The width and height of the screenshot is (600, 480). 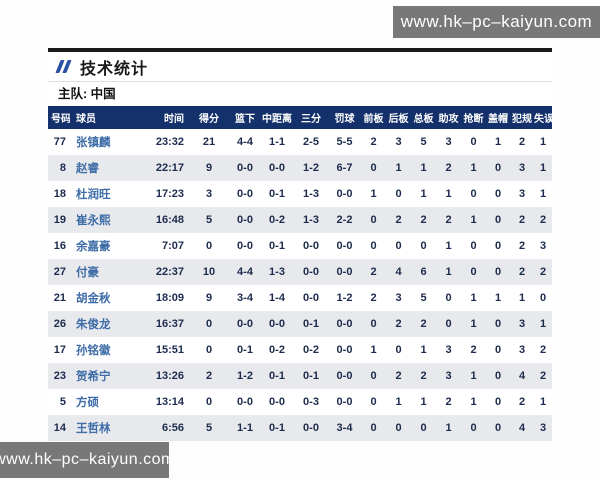 What do you see at coordinates (344, 298) in the screenshot?
I see `cell-free-throw: 1-2` at bounding box center [344, 298].